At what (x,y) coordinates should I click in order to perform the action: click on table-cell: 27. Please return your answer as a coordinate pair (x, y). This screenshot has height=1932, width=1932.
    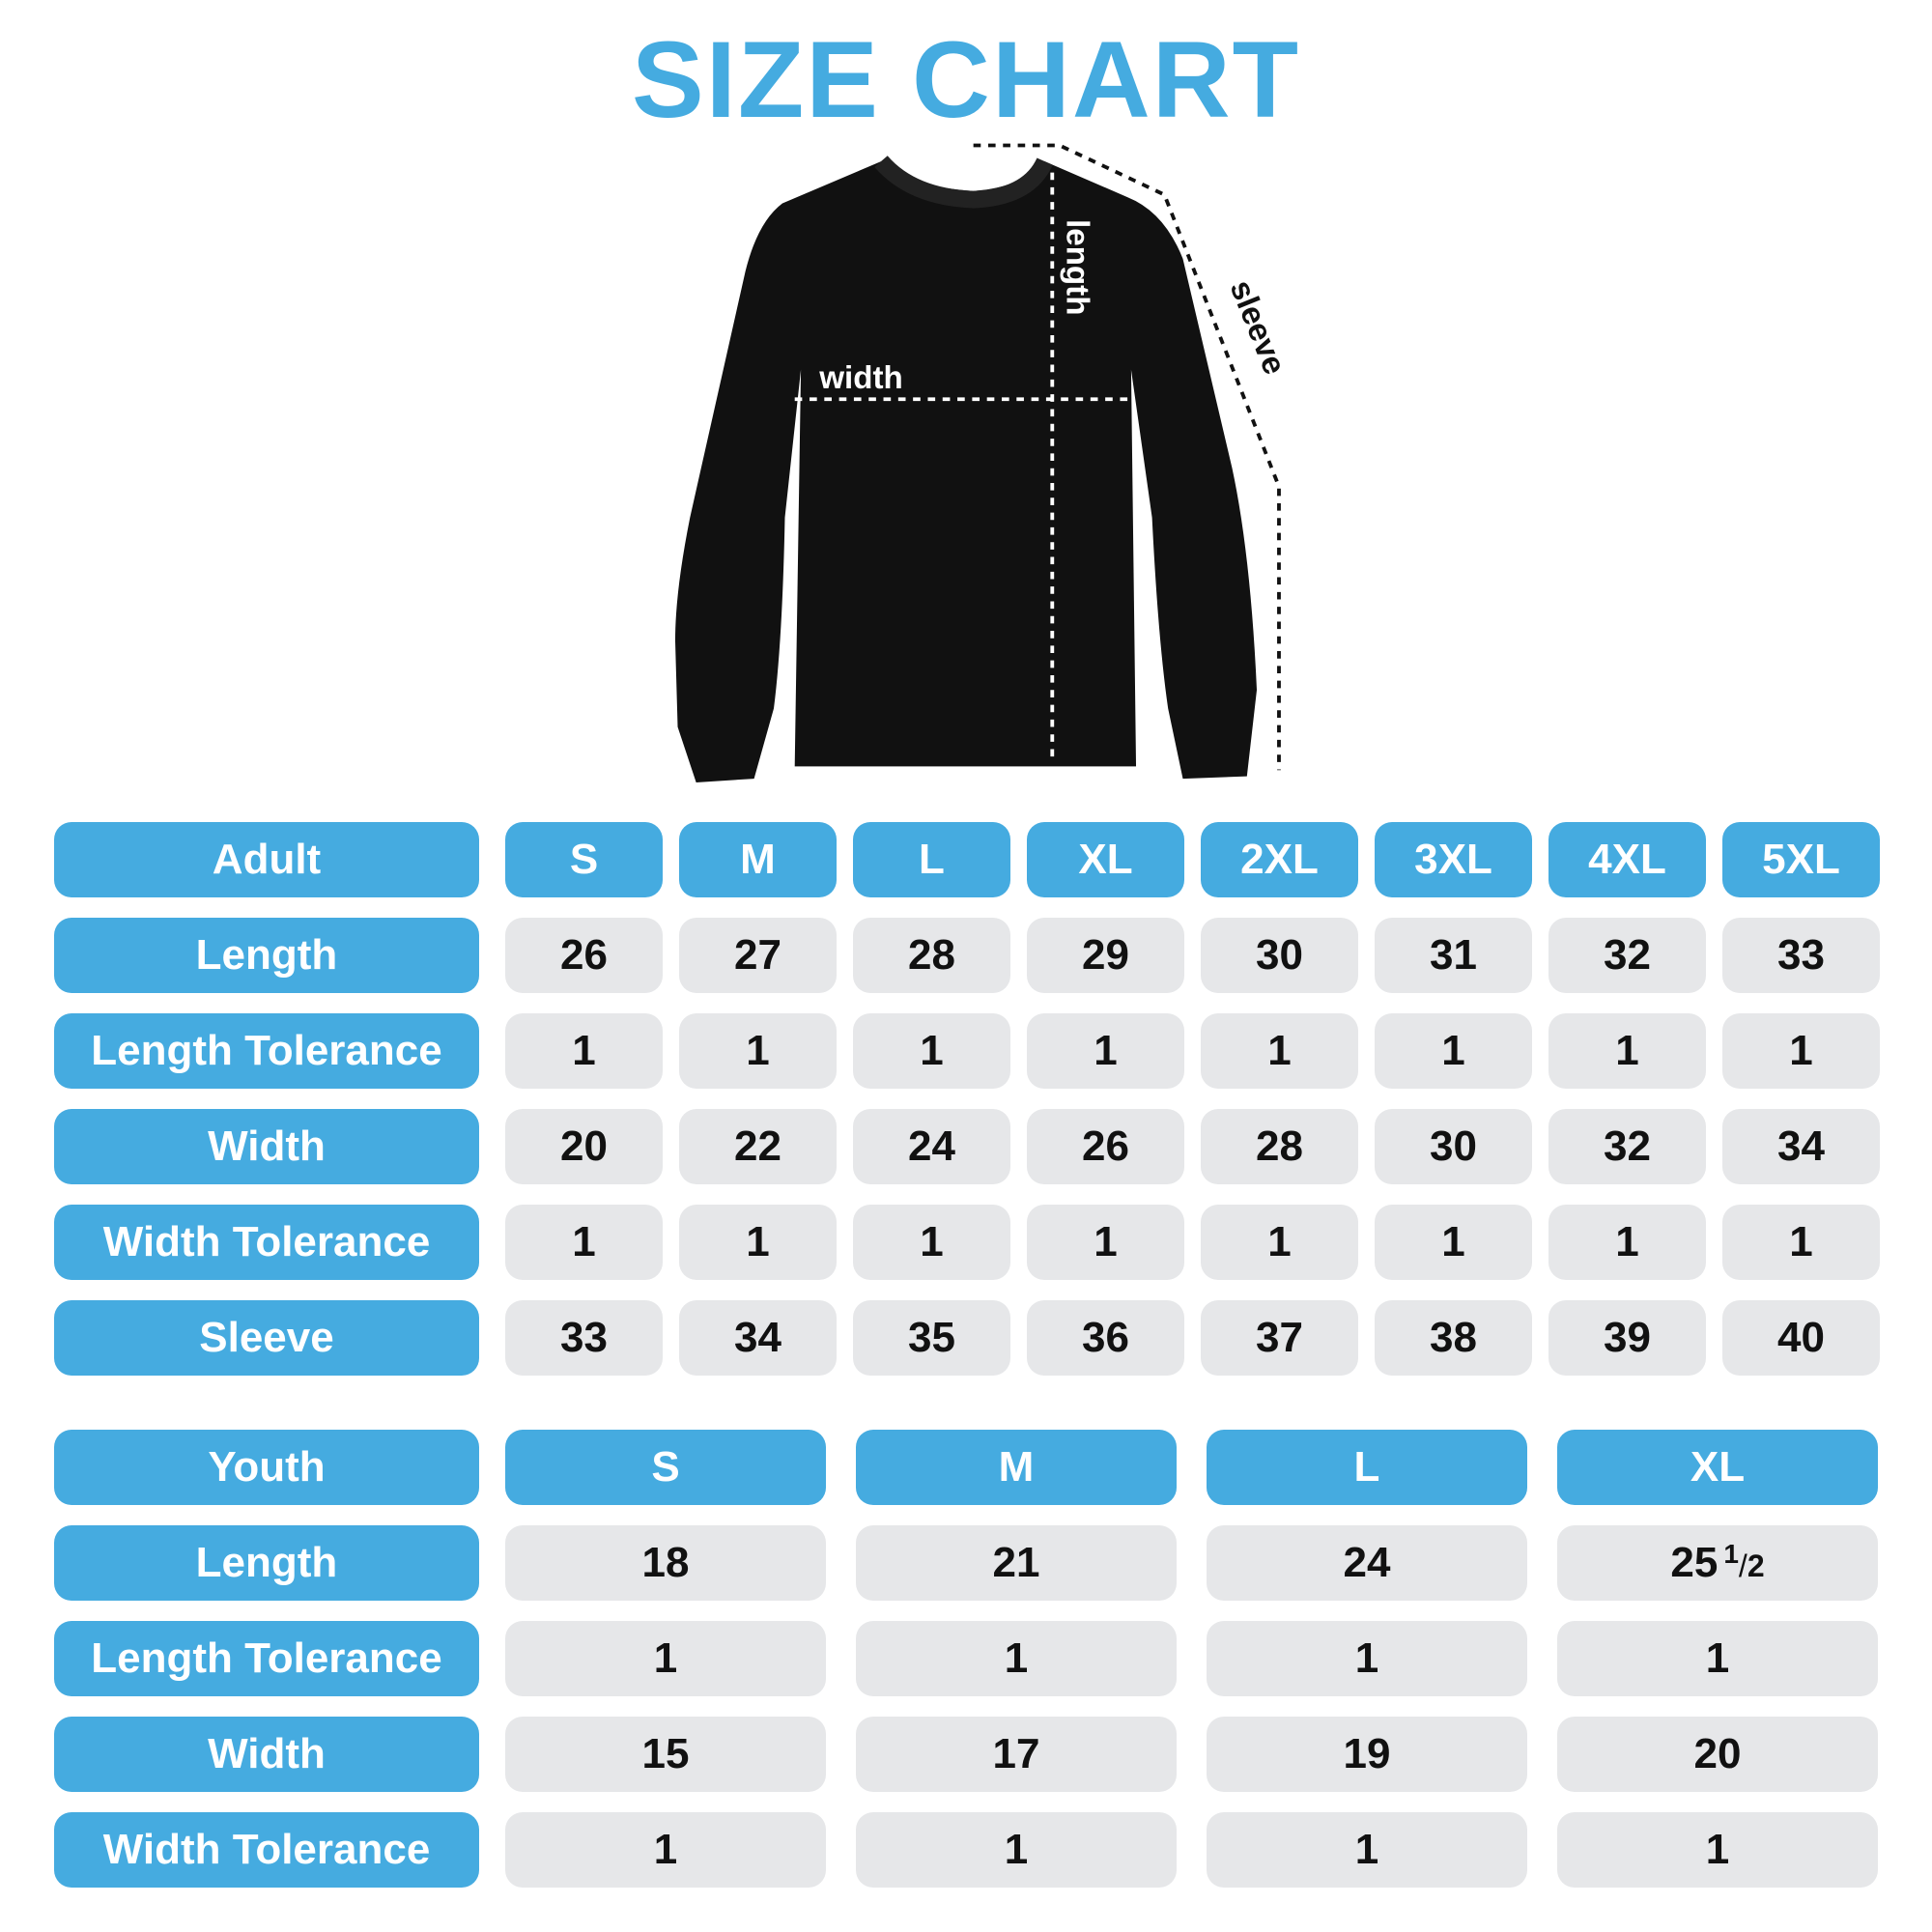
    Looking at the image, I should click on (758, 955).